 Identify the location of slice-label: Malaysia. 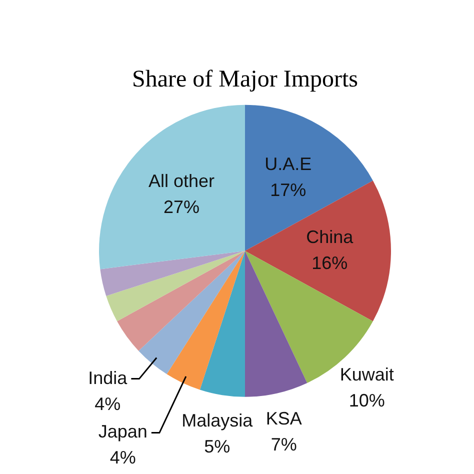
(218, 420).